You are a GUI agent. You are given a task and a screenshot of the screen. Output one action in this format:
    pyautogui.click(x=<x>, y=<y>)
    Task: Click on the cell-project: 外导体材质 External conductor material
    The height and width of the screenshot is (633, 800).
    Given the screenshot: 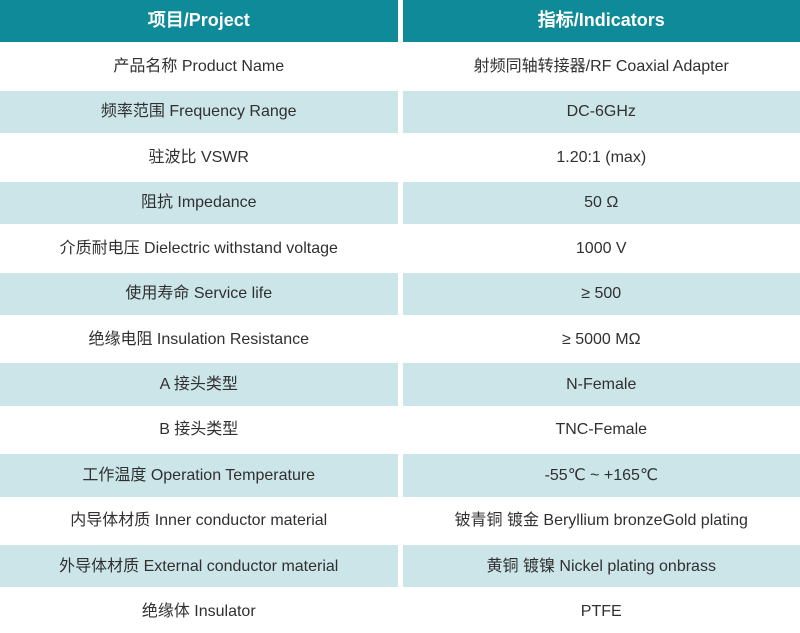 What is the action you would take?
    pyautogui.click(x=199, y=566)
    